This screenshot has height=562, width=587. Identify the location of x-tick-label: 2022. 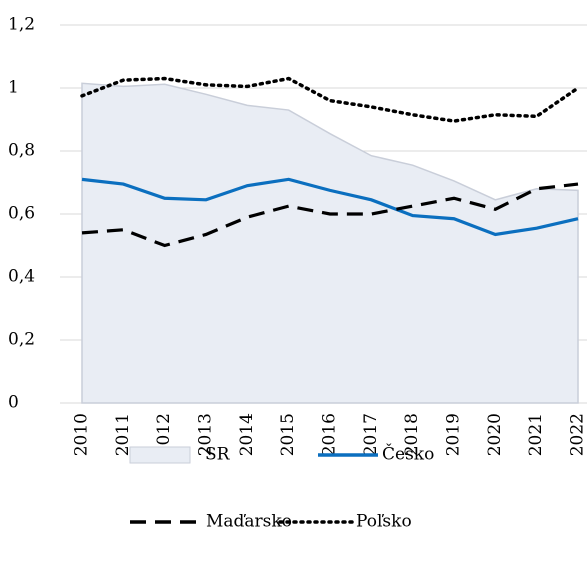
(577, 434).